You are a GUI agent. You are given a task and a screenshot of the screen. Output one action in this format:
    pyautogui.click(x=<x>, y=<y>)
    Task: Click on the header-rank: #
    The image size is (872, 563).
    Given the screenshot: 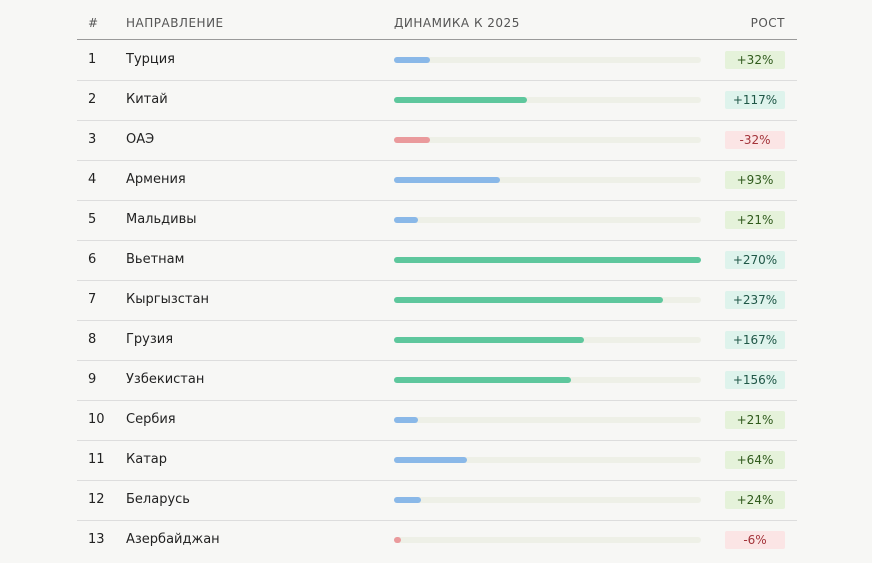 What is the action you would take?
    pyautogui.click(x=93, y=23)
    